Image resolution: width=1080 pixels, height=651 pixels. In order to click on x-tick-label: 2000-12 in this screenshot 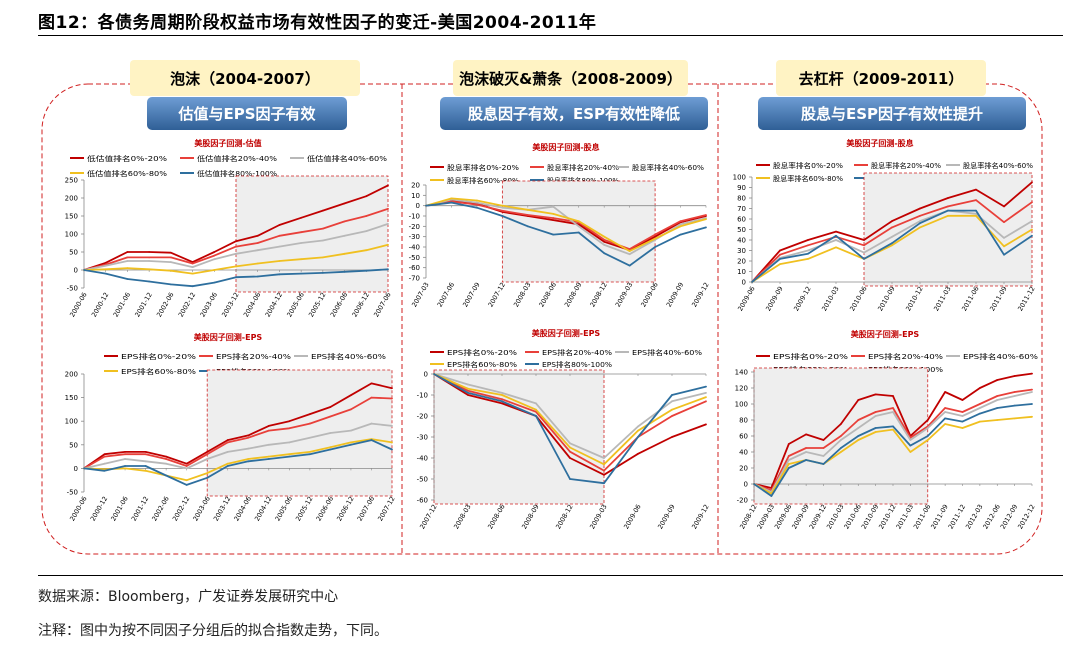, I will do `click(99, 509)`.